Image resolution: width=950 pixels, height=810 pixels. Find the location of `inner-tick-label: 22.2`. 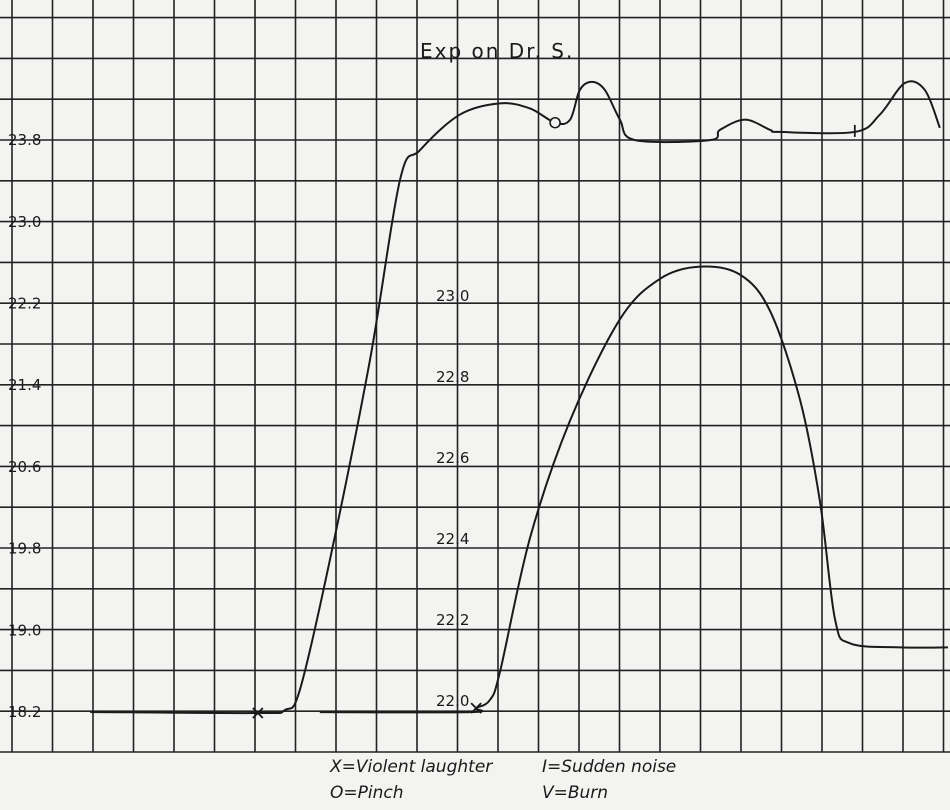

inner-tick-label: 22.2 is located at coordinates (452, 620).